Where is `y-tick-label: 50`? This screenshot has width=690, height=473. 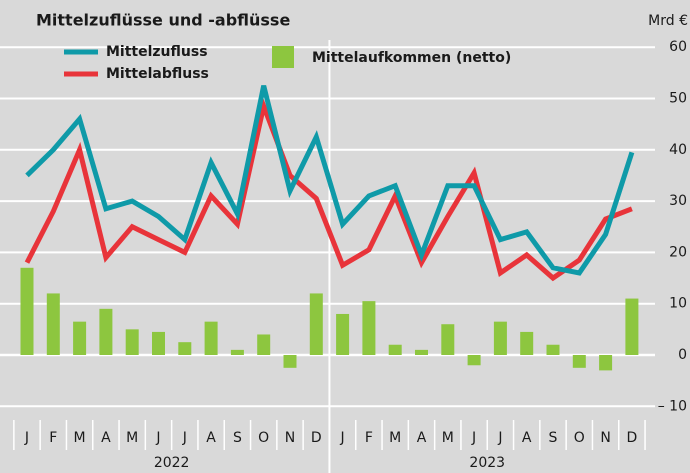
y-tick-label: 50 is located at coordinates (678, 99).